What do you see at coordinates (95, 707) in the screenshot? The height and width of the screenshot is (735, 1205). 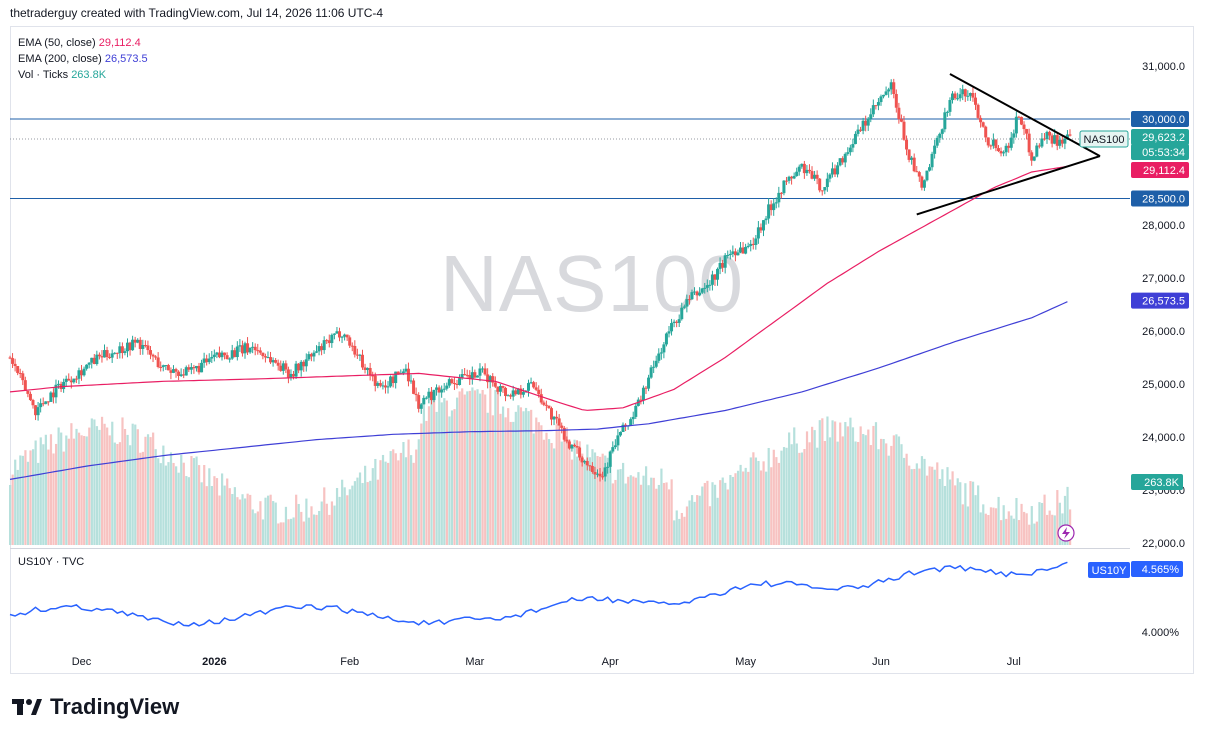 I see `tradingview-logo: TradingView` at bounding box center [95, 707].